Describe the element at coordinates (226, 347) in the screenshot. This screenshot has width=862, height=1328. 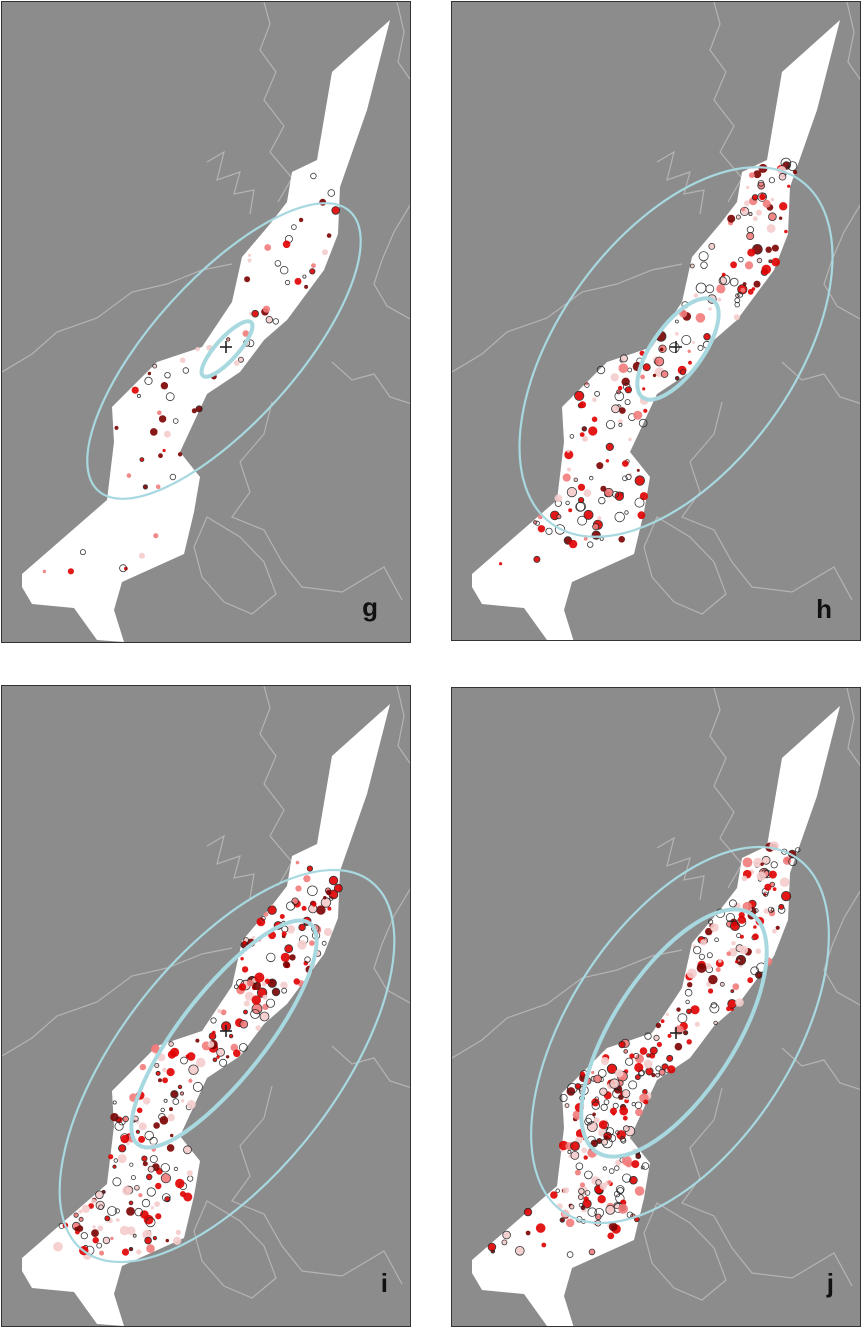
I see `epicentre-marker` at that location.